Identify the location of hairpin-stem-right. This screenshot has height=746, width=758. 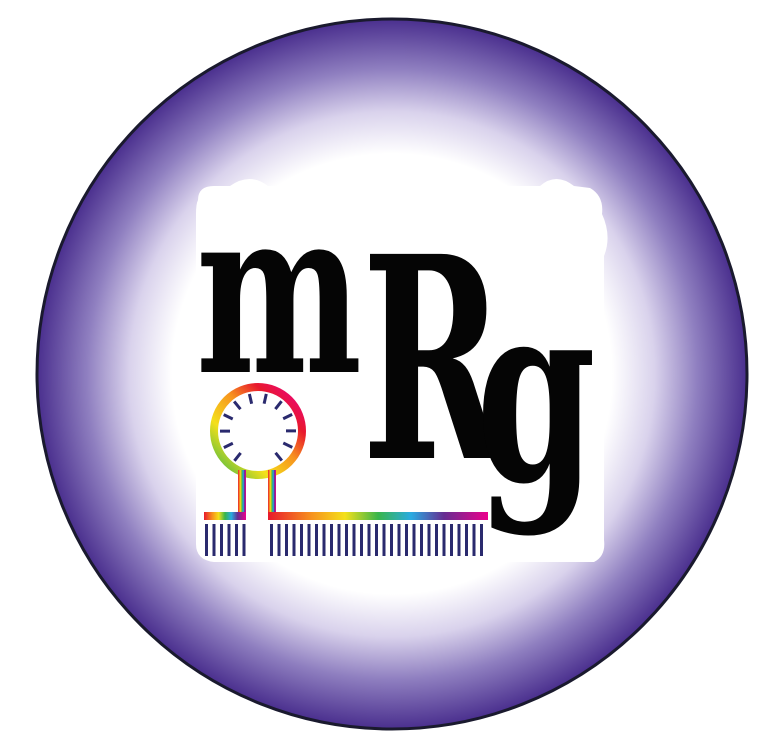
(272, 493).